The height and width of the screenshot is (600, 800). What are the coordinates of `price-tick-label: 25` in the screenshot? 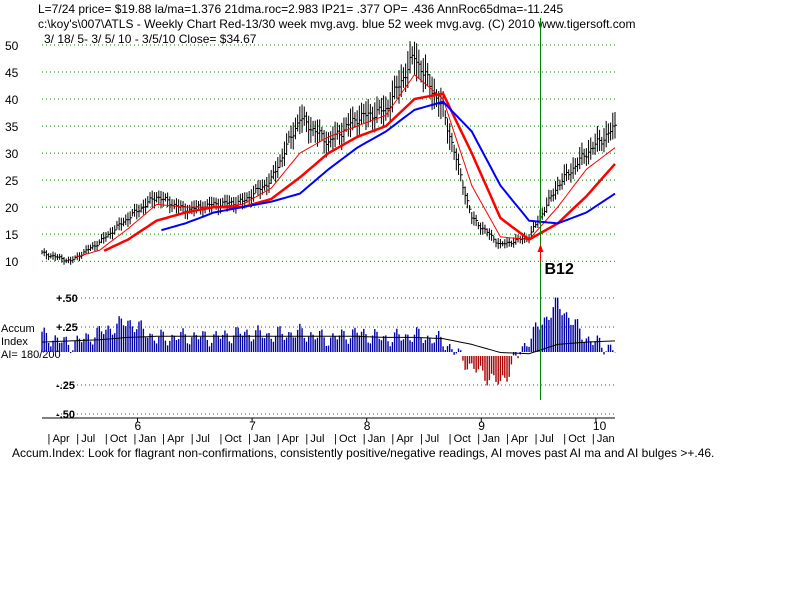 It's located at (12, 181).